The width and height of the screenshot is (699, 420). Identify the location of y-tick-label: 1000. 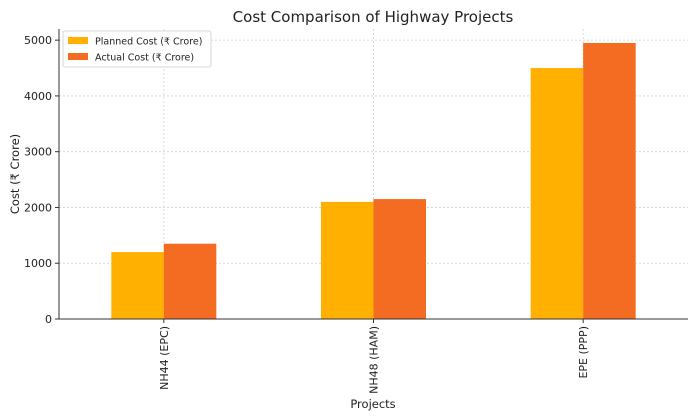
(38, 263).